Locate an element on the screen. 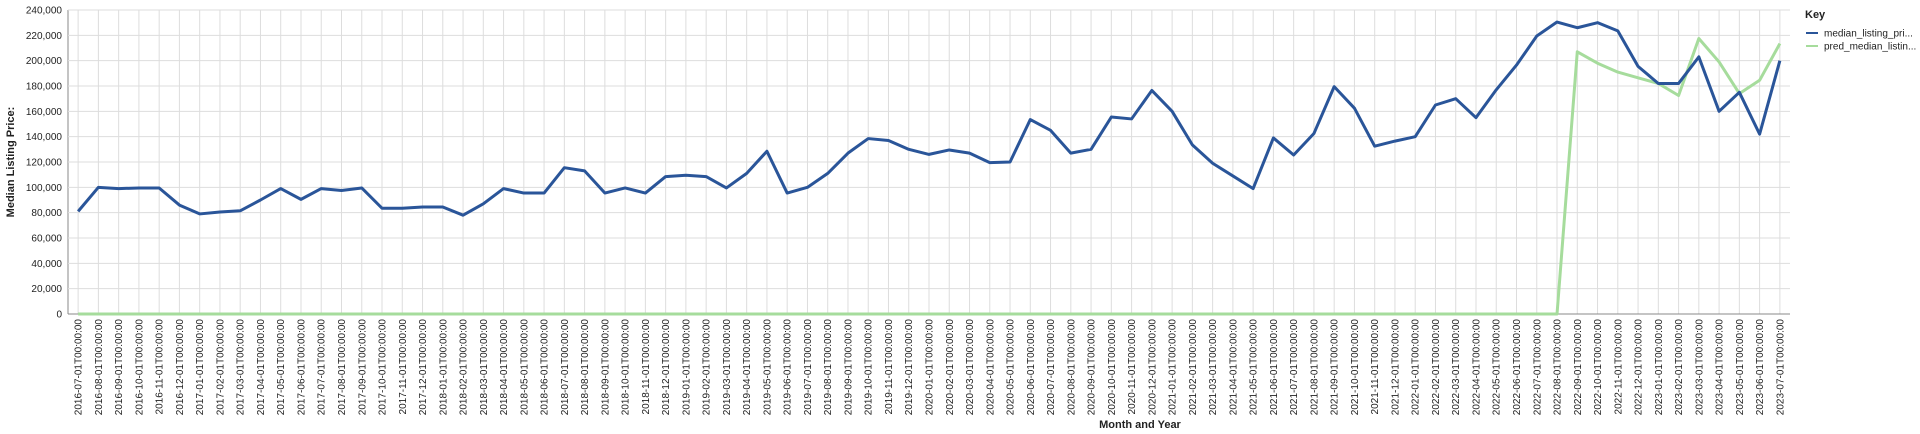  x-tick-label: 2017-02-01T00:00:00 is located at coordinates (220, 367).